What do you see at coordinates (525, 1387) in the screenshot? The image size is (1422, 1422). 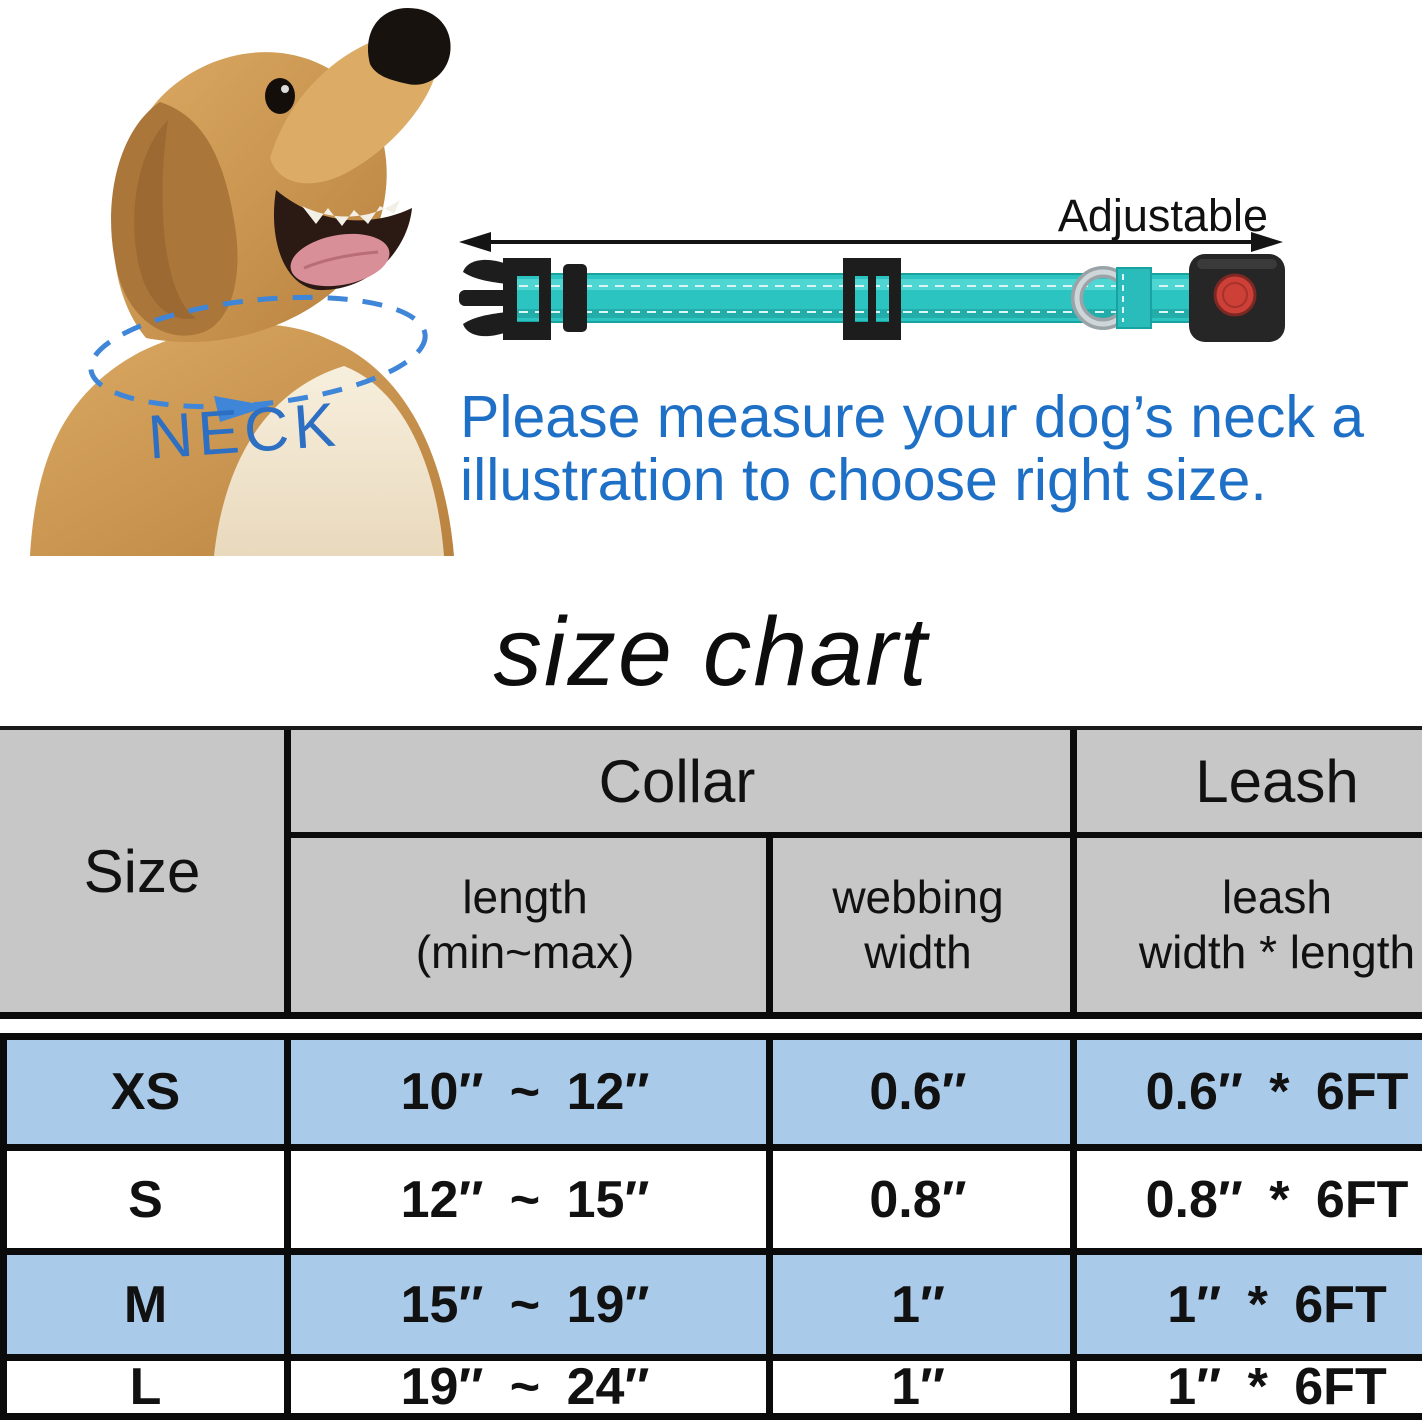 I see `collar-length-cell: 19″ ~ 24″` at bounding box center [525, 1387].